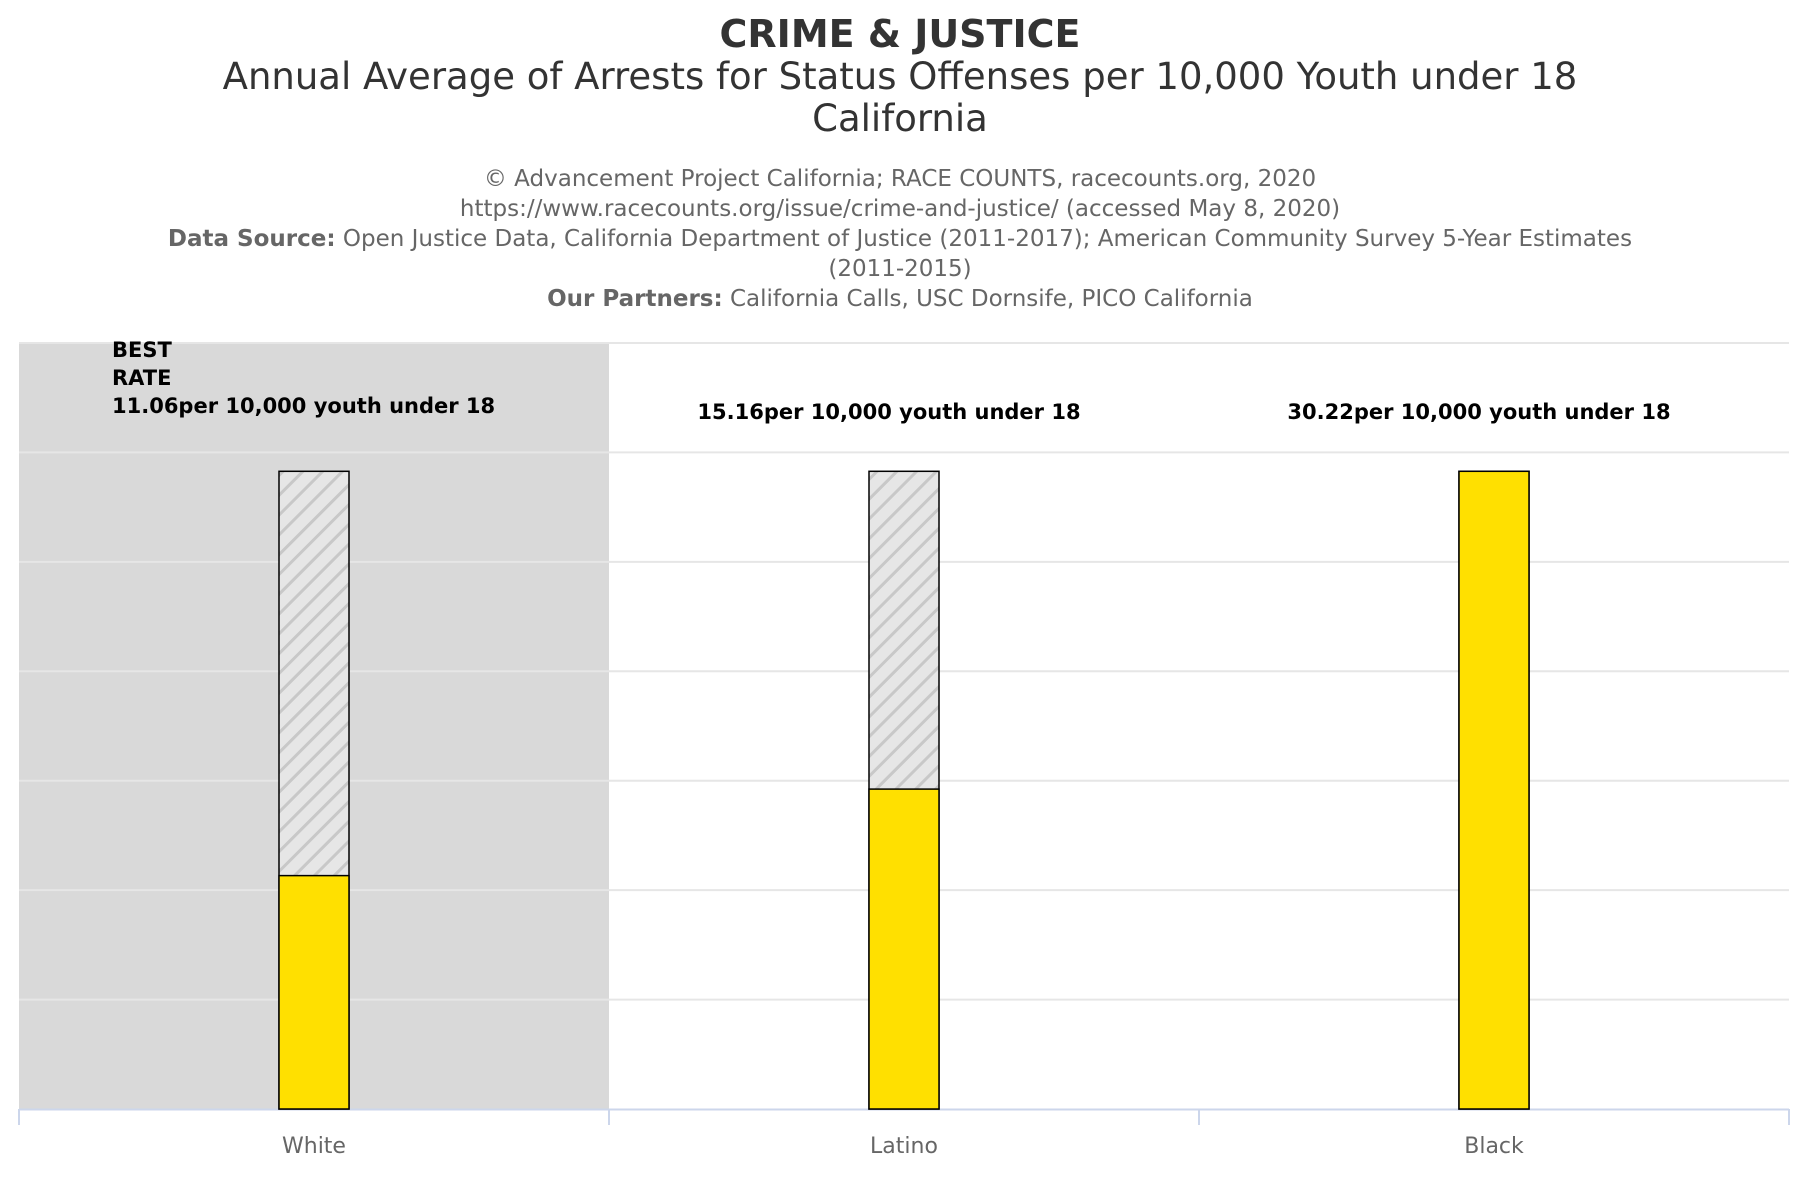 The image size is (1800, 1200). What do you see at coordinates (635, 299) in the screenshot?
I see `partners-label: Our Partners:` at bounding box center [635, 299].